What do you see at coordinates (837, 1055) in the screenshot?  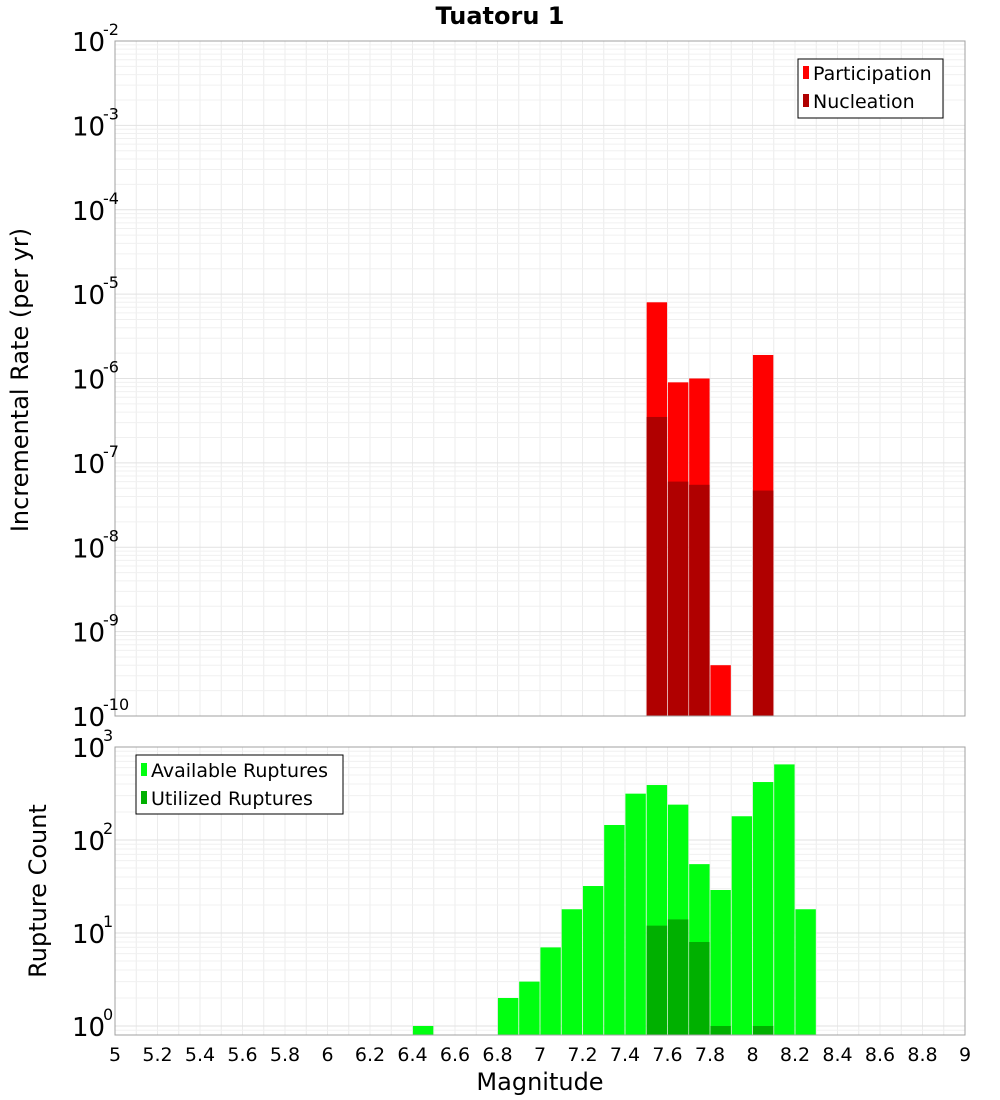 I see `x-tick-label: 8.4` at bounding box center [837, 1055].